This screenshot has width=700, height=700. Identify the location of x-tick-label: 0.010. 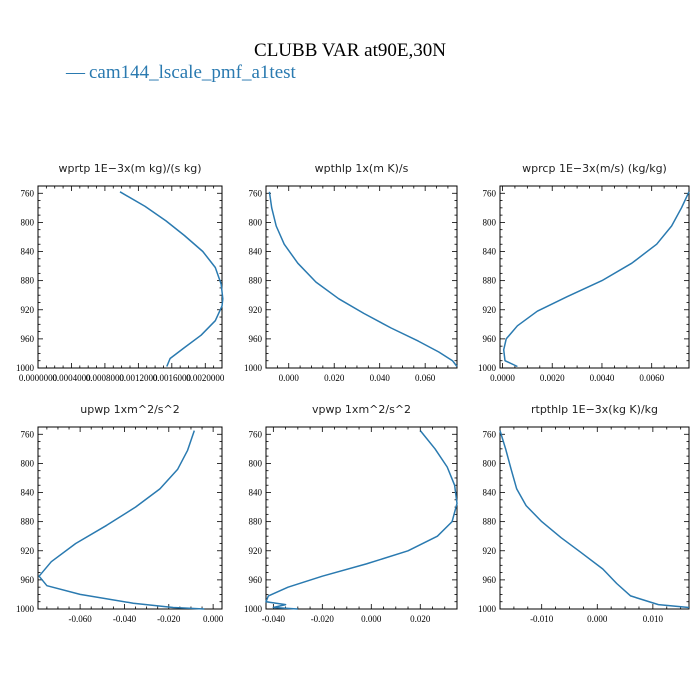
(653, 619).